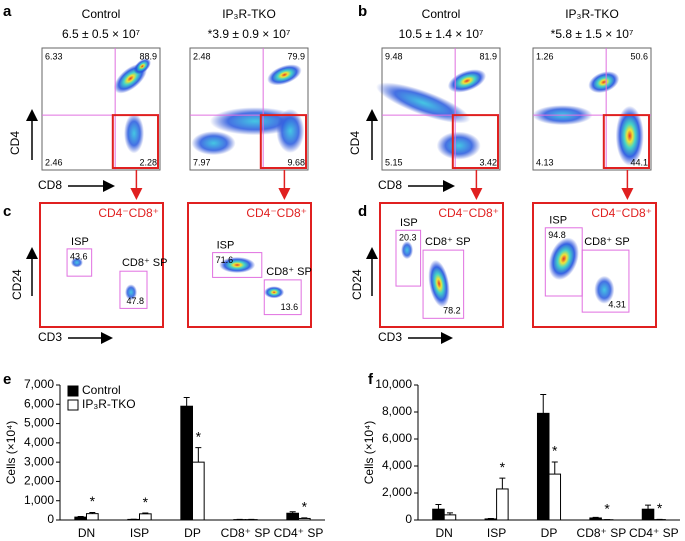 The width and height of the screenshot is (685, 541). I want to click on quadrant-value: 9.48, so click(394, 56).